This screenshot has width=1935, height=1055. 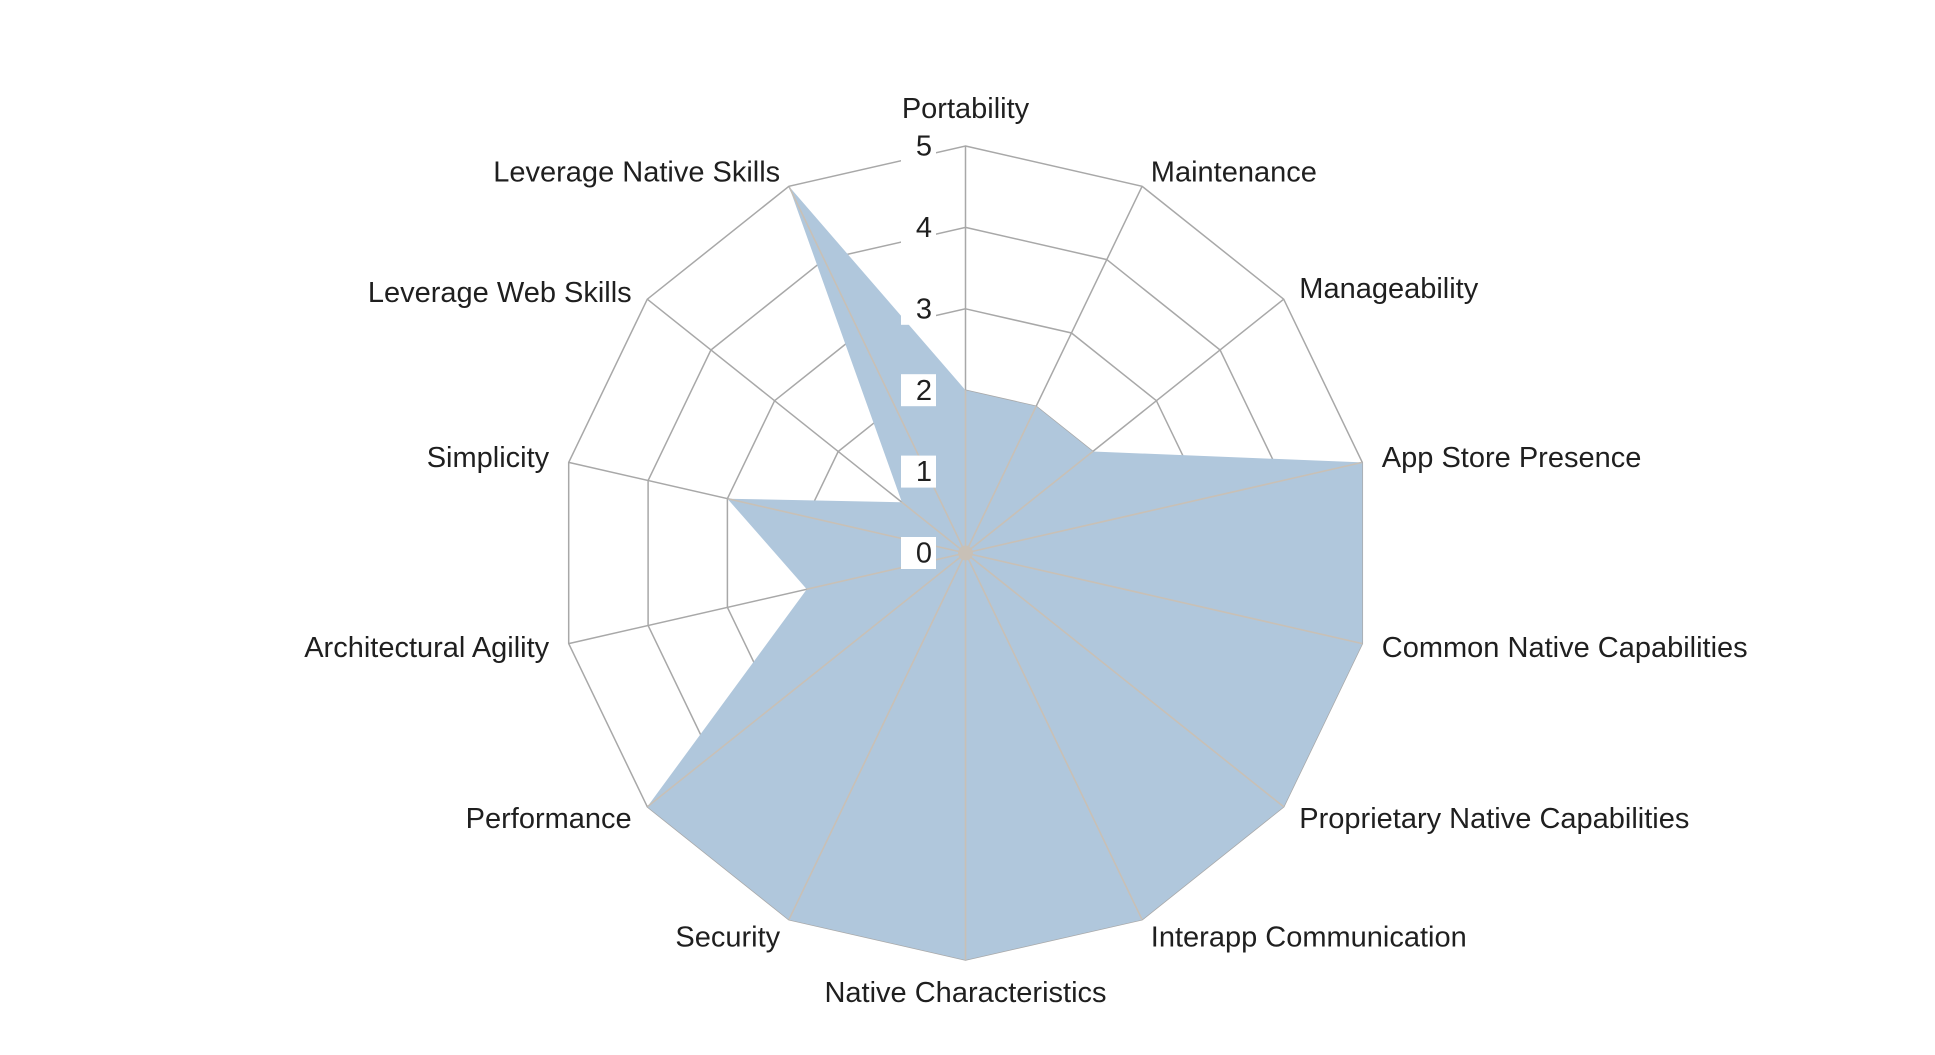 What do you see at coordinates (965, 993) in the screenshot?
I see `svg-text: Native Characteristics` at bounding box center [965, 993].